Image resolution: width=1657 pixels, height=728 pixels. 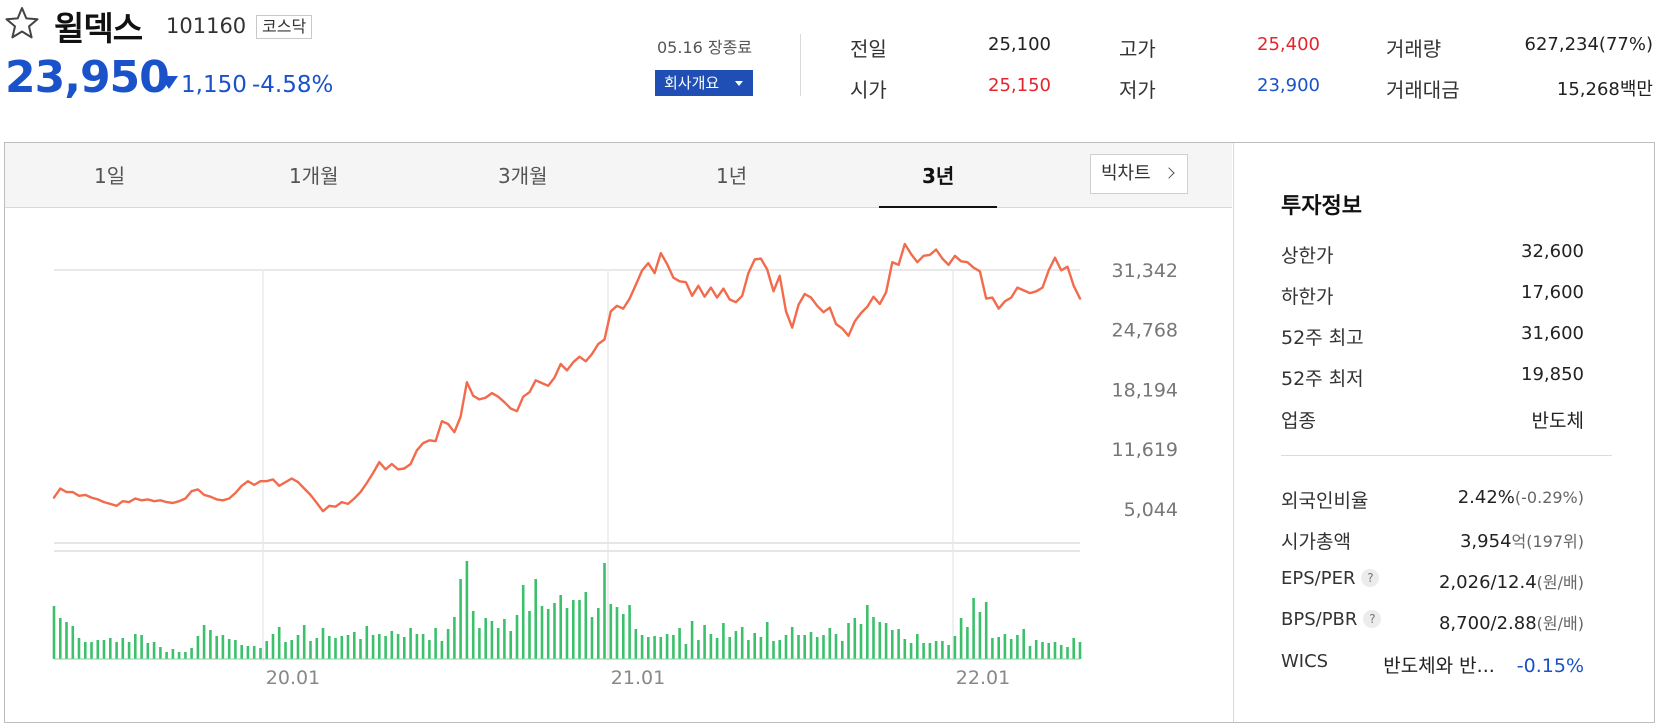 What do you see at coordinates (314, 176) in the screenshot?
I see `tab-1m: 1개월` at bounding box center [314, 176].